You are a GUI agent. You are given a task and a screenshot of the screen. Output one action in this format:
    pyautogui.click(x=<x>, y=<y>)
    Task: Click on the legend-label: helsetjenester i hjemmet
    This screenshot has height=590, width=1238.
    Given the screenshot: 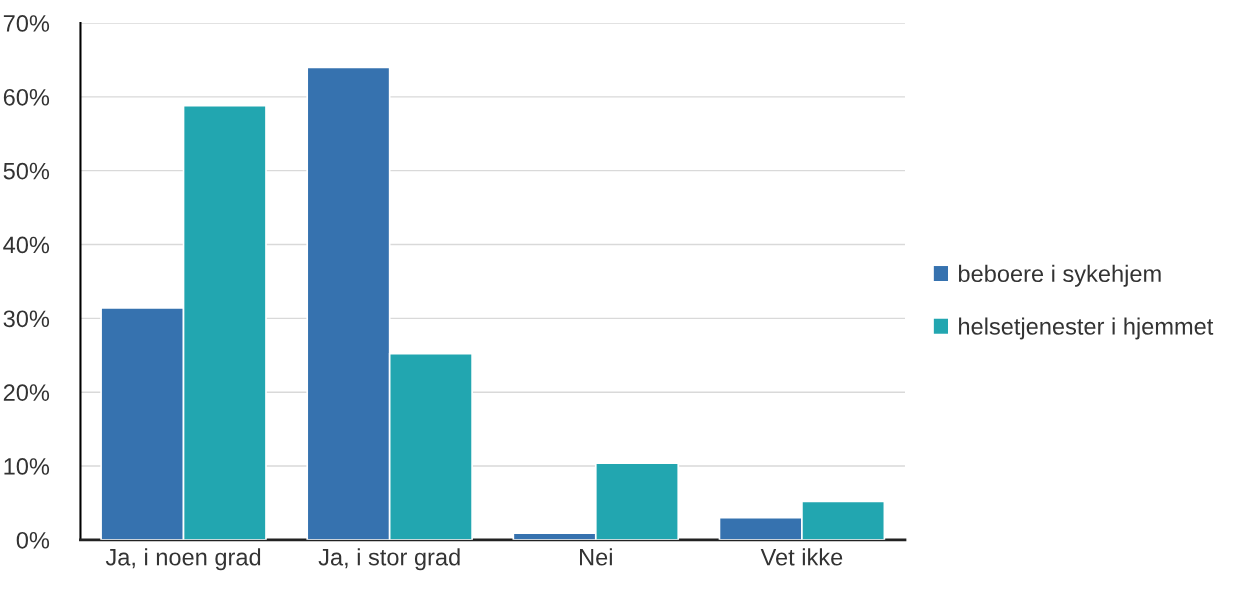 What is the action you would take?
    pyautogui.click(x=1086, y=328)
    